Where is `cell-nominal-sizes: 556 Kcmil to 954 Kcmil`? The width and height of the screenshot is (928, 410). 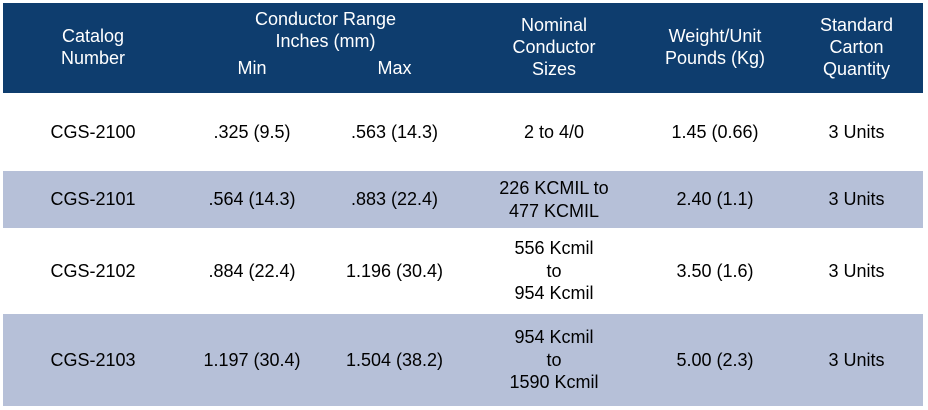 cell-nominal-sizes: 556 Kcmil to 954 Kcmil is located at coordinates (554, 271).